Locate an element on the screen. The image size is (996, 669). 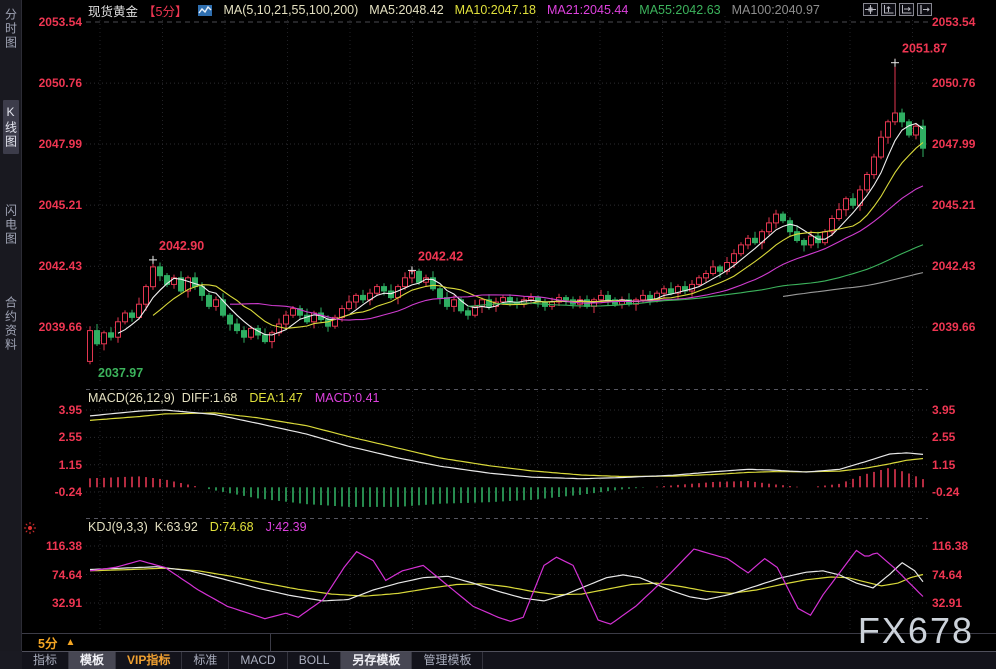
timeframe-bar: 5分 ▲ is located at coordinates (509, 642).